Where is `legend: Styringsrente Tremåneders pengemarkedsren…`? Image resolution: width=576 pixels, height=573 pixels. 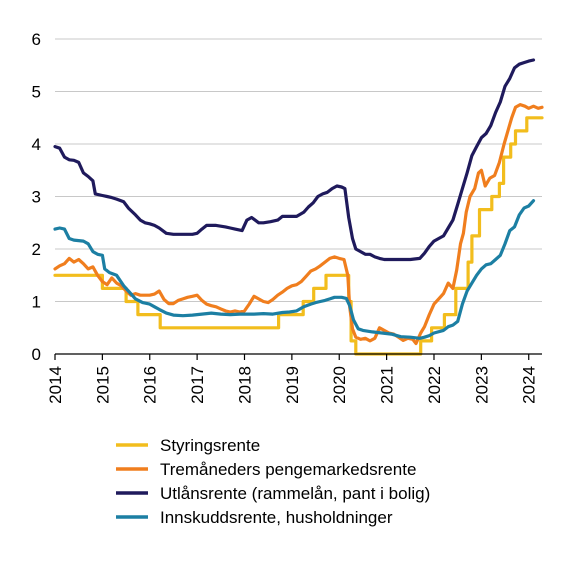 legend: Styringsrente Tremåneders pengemarkedsren… is located at coordinates (273, 481).